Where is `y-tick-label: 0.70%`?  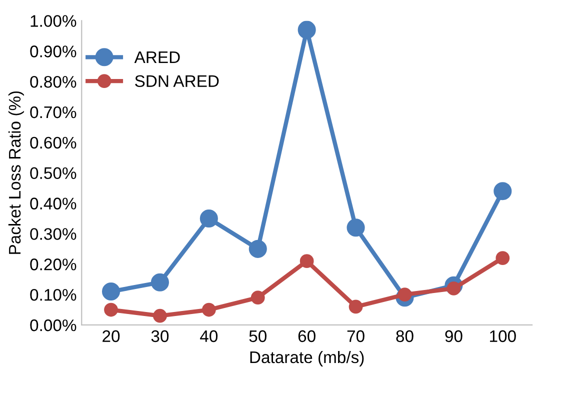
y-tick-label: 0.70% is located at coordinates (53, 112).